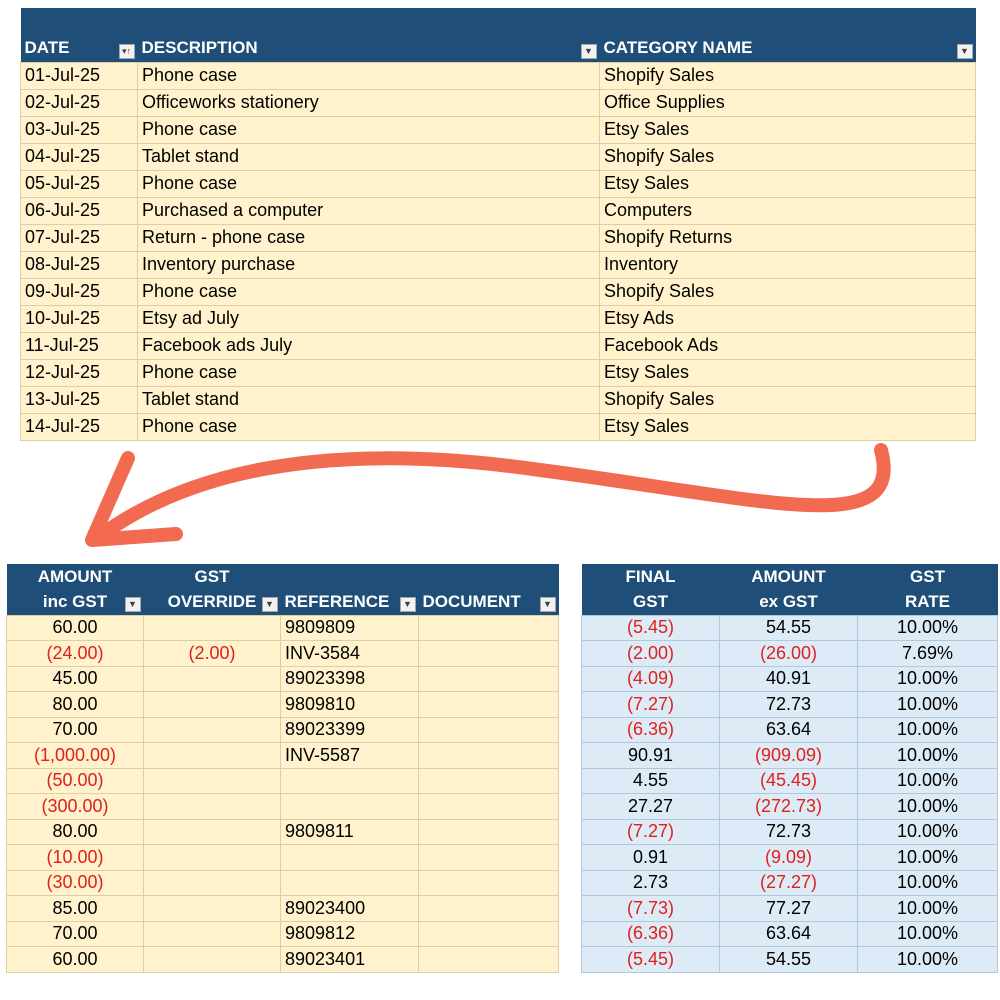 The width and height of the screenshot is (1000, 1000). What do you see at coordinates (75, 678) in the screenshot?
I see `amount-inc-gst-cell: 45.00` at bounding box center [75, 678].